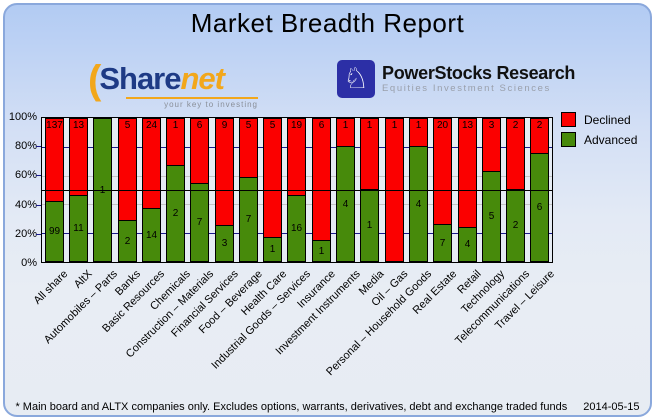 Image resolution: width=655 pixels, height=420 pixels. What do you see at coordinates (202, 78) in the screenshot?
I see `sharenet-word-net: net` at bounding box center [202, 78].